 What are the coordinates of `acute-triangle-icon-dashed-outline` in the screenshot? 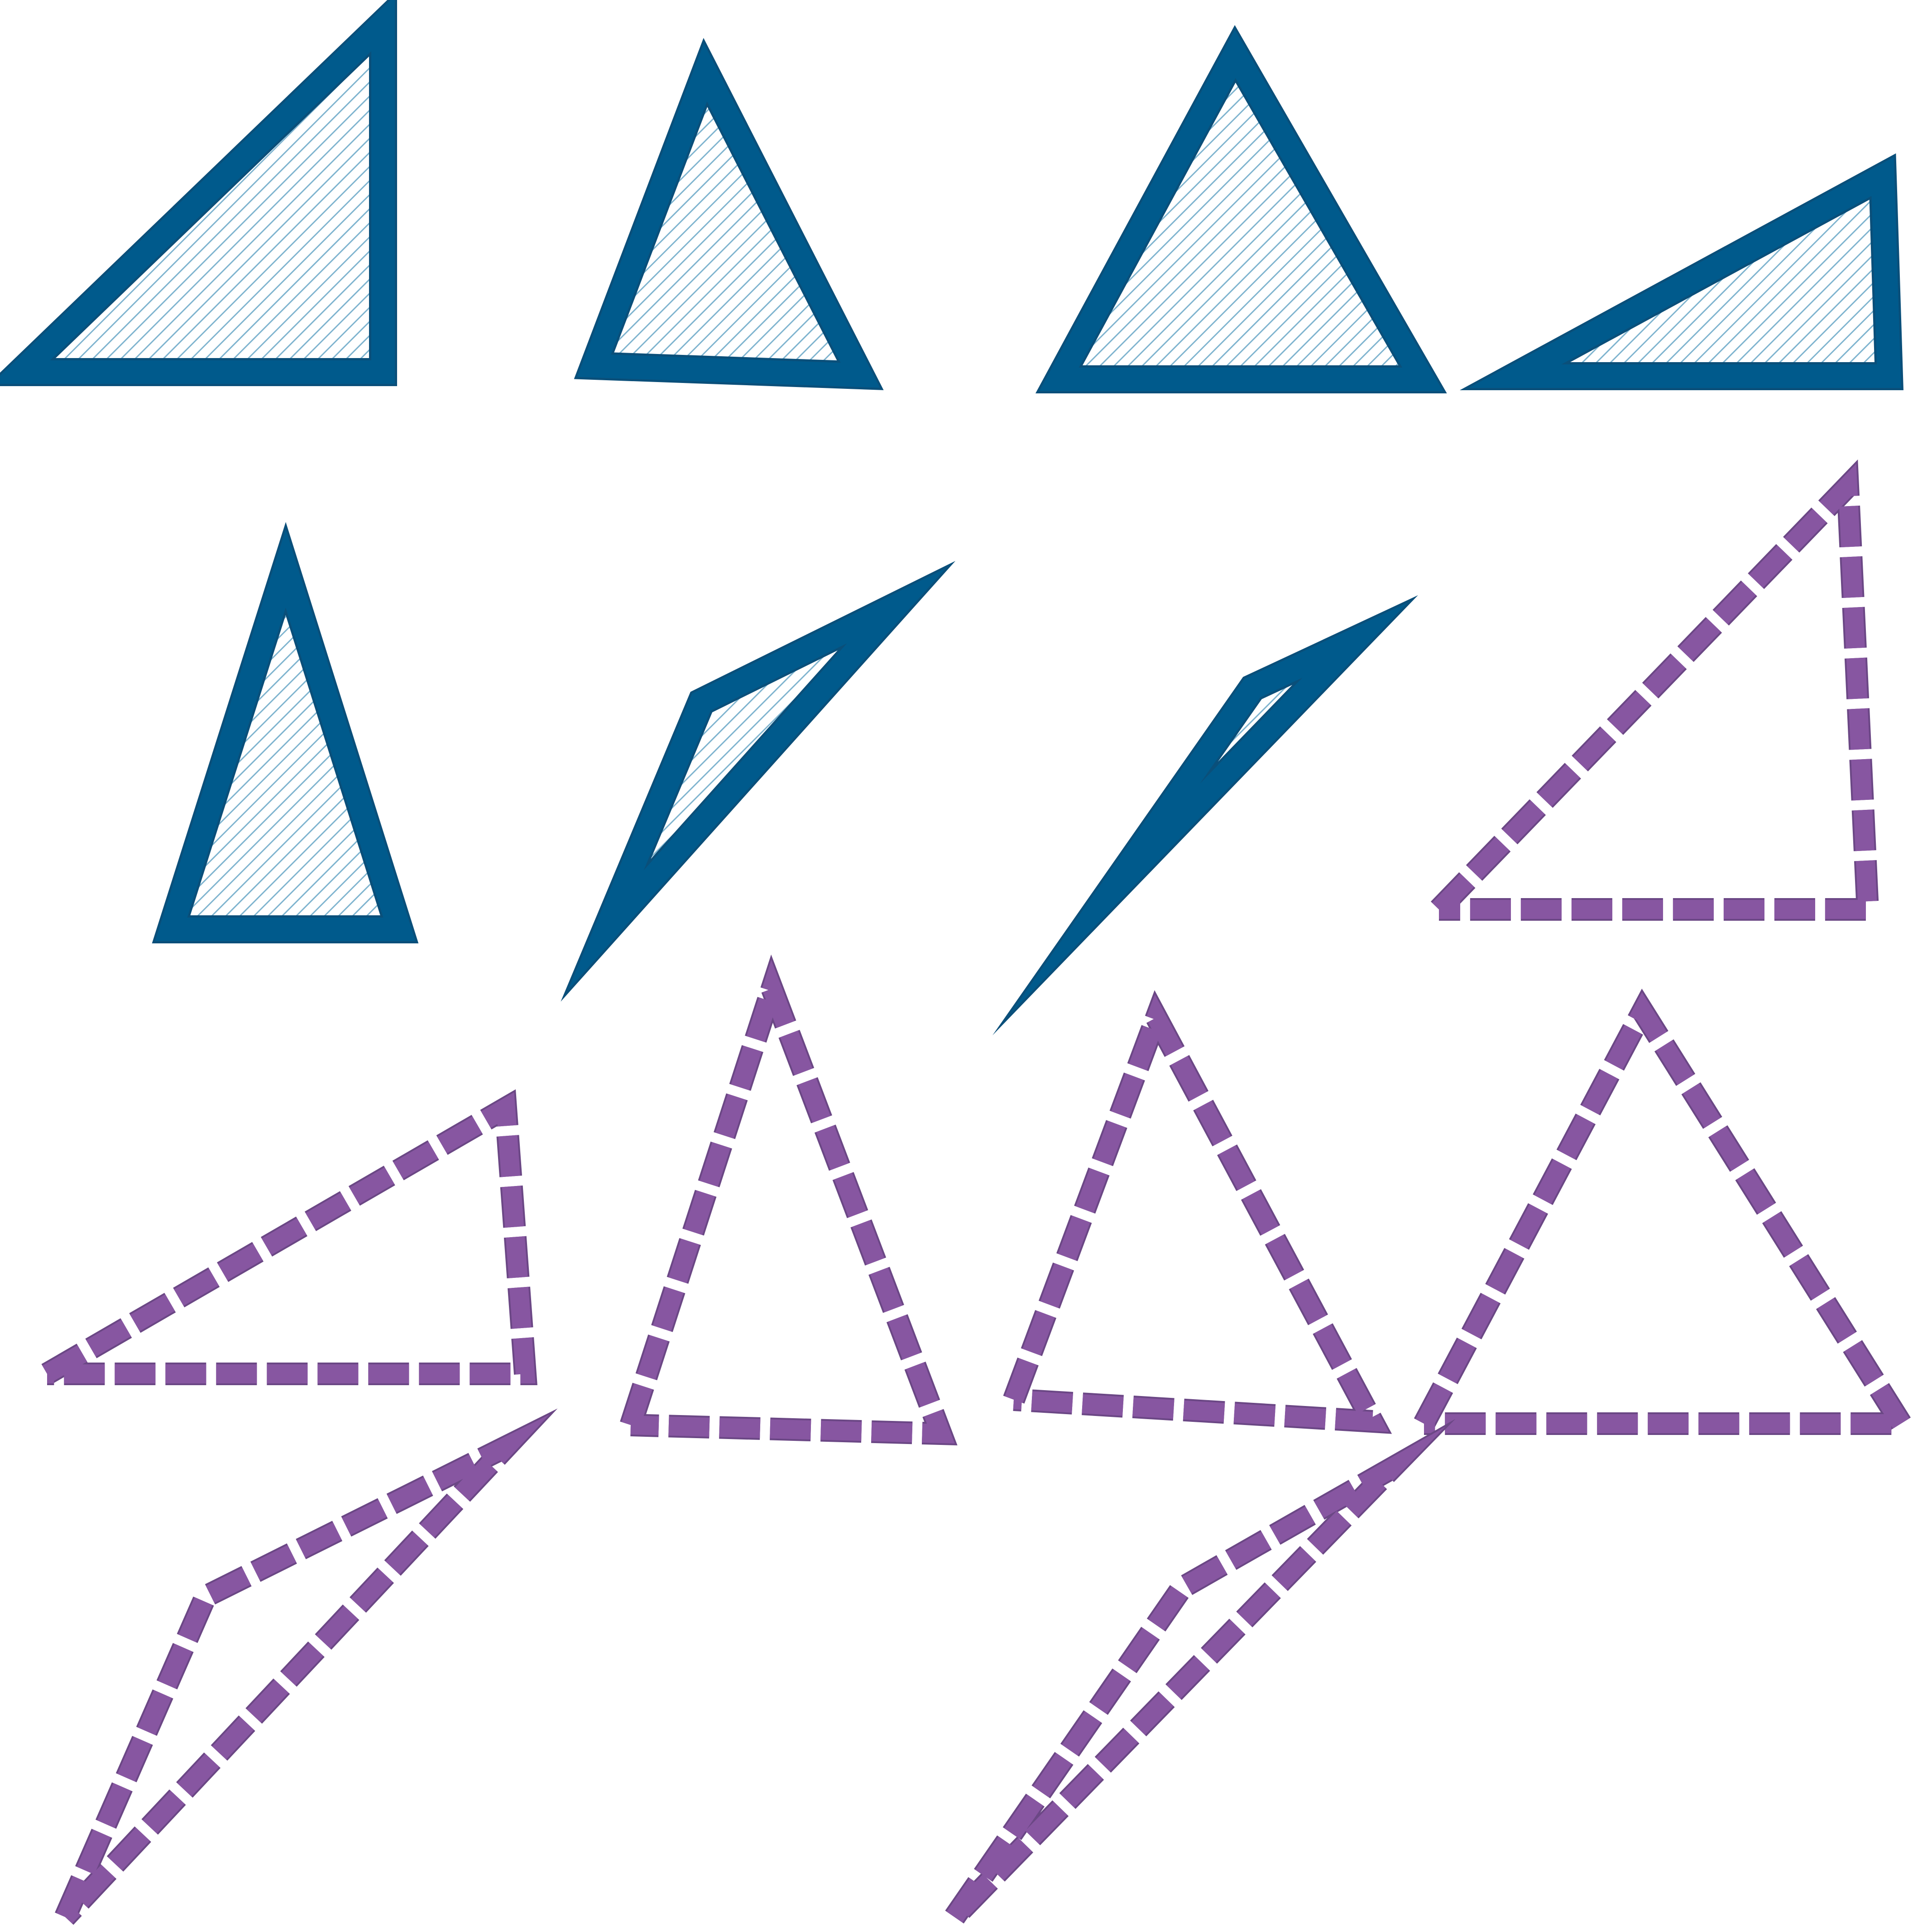 It's located at (1197, 1213).